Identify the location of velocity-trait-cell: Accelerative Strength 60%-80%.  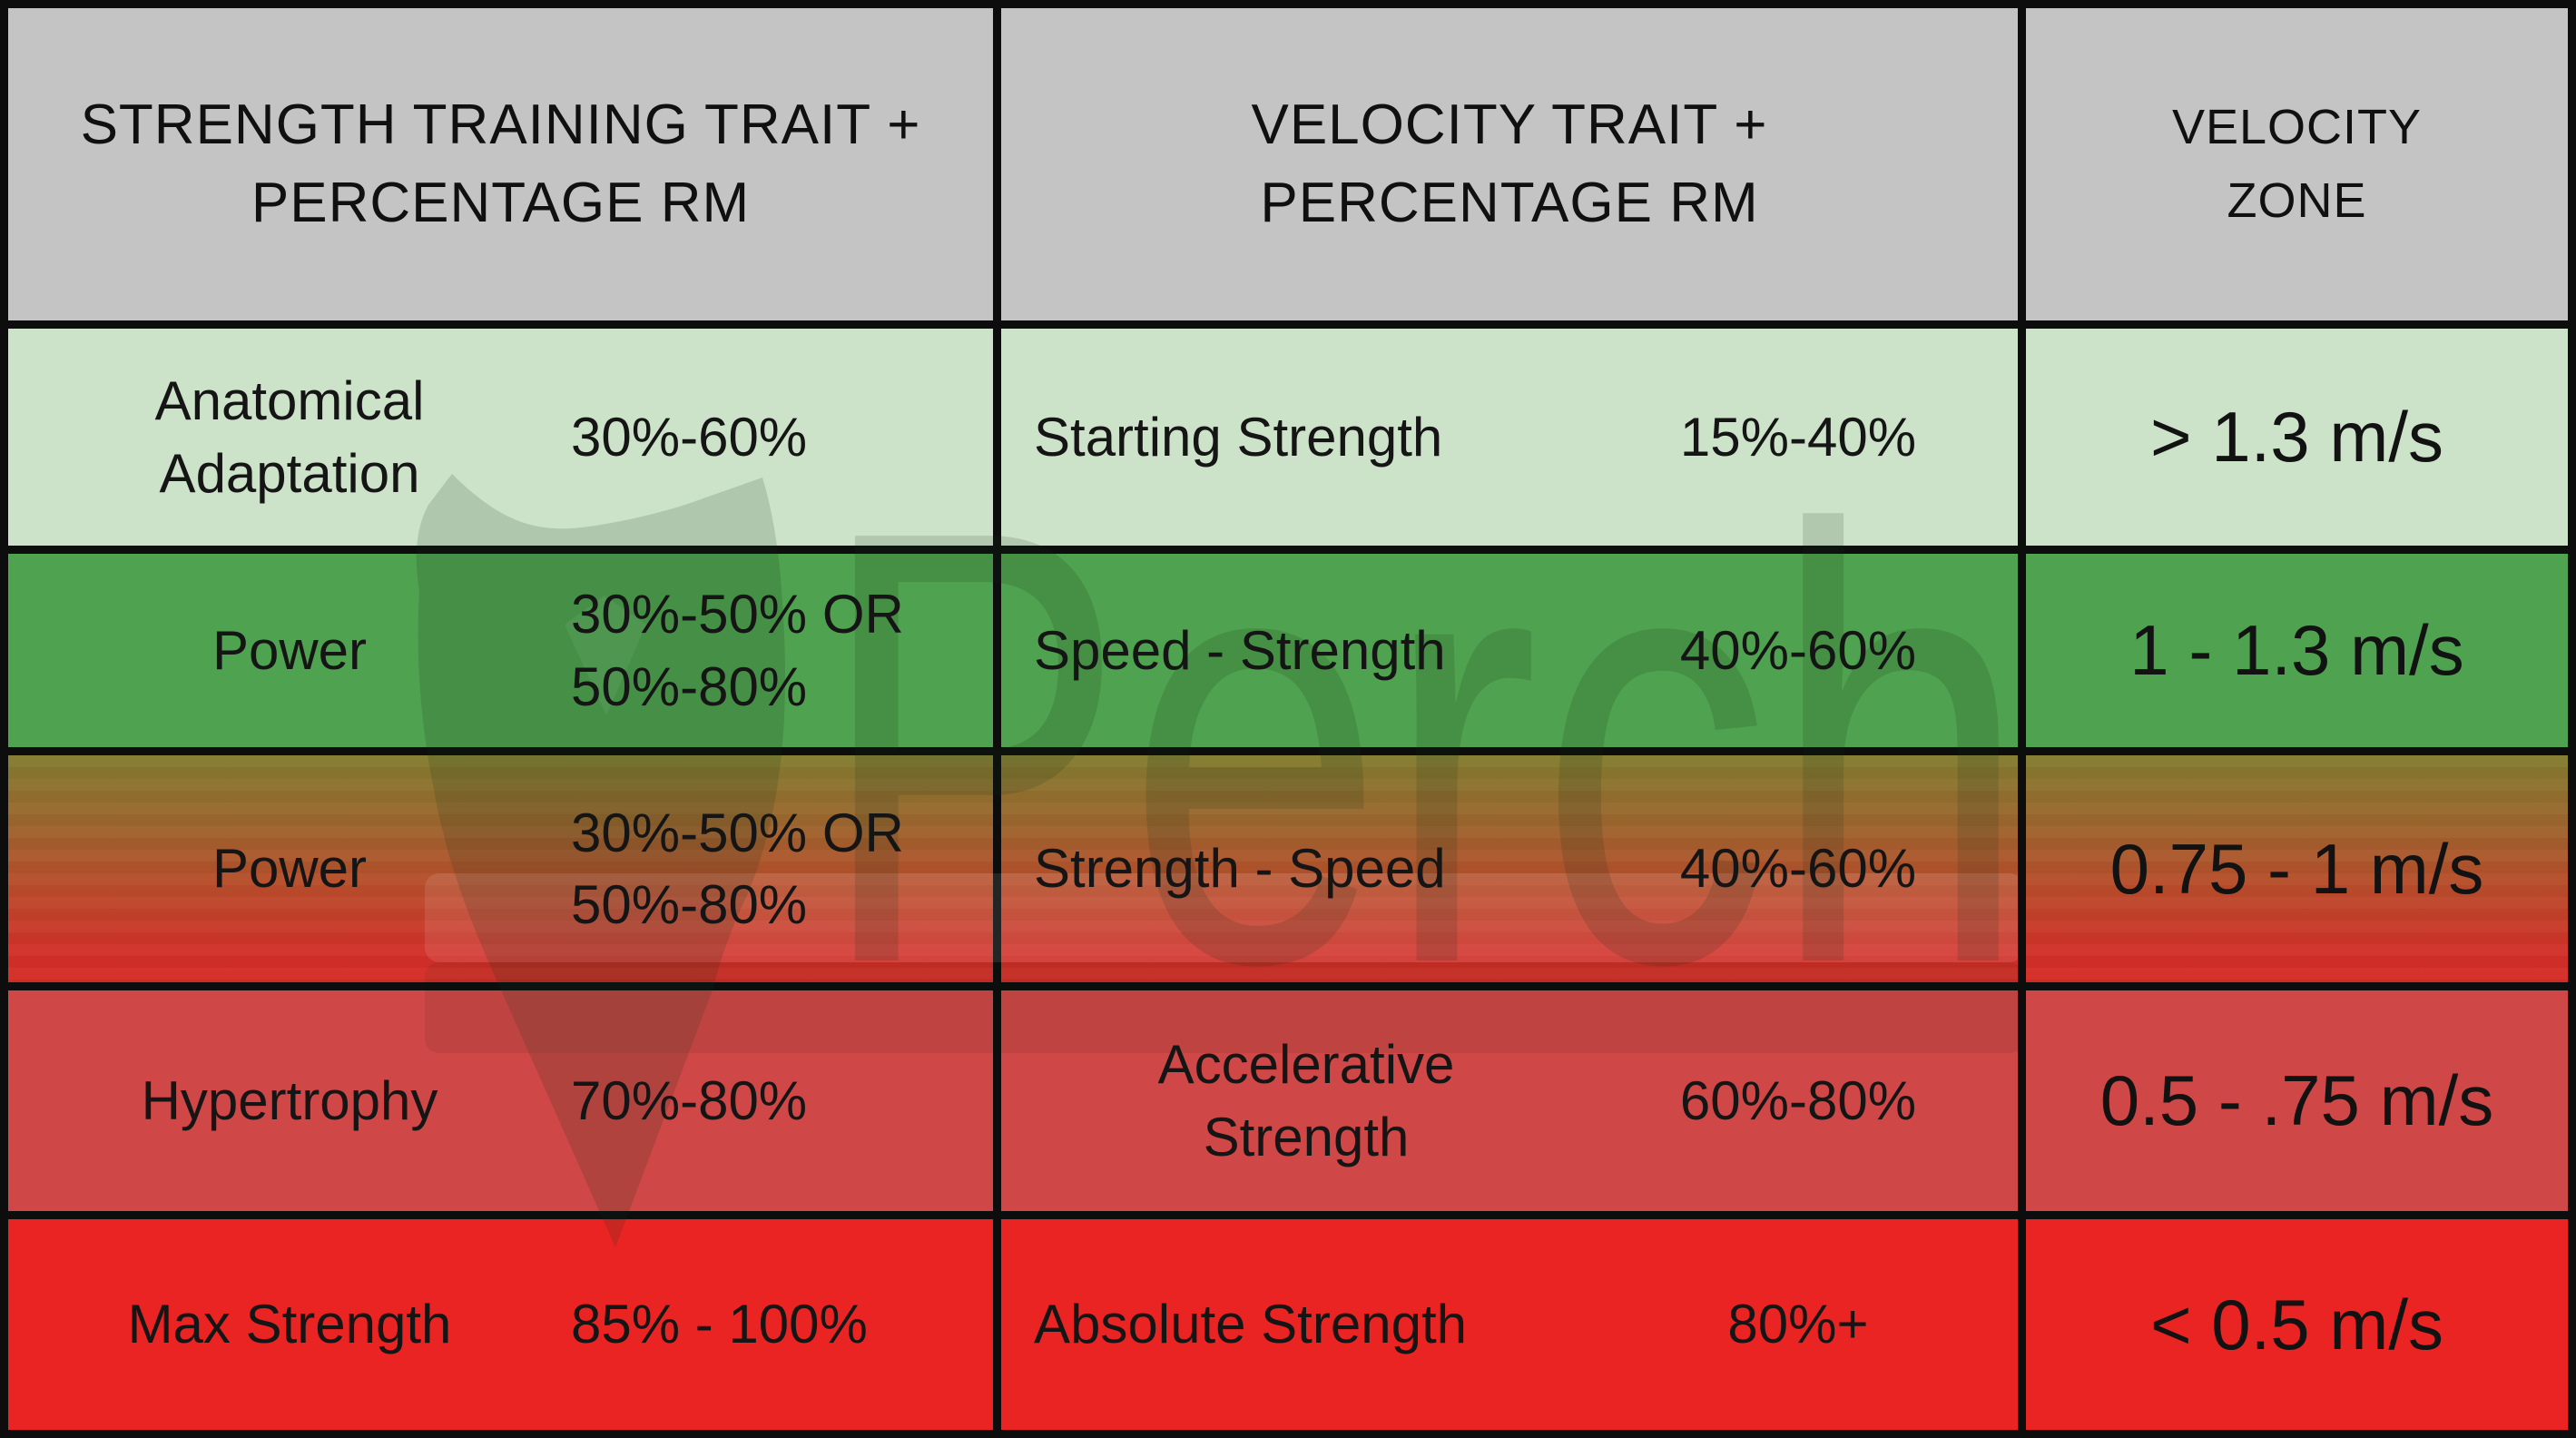
(1505, 1100).